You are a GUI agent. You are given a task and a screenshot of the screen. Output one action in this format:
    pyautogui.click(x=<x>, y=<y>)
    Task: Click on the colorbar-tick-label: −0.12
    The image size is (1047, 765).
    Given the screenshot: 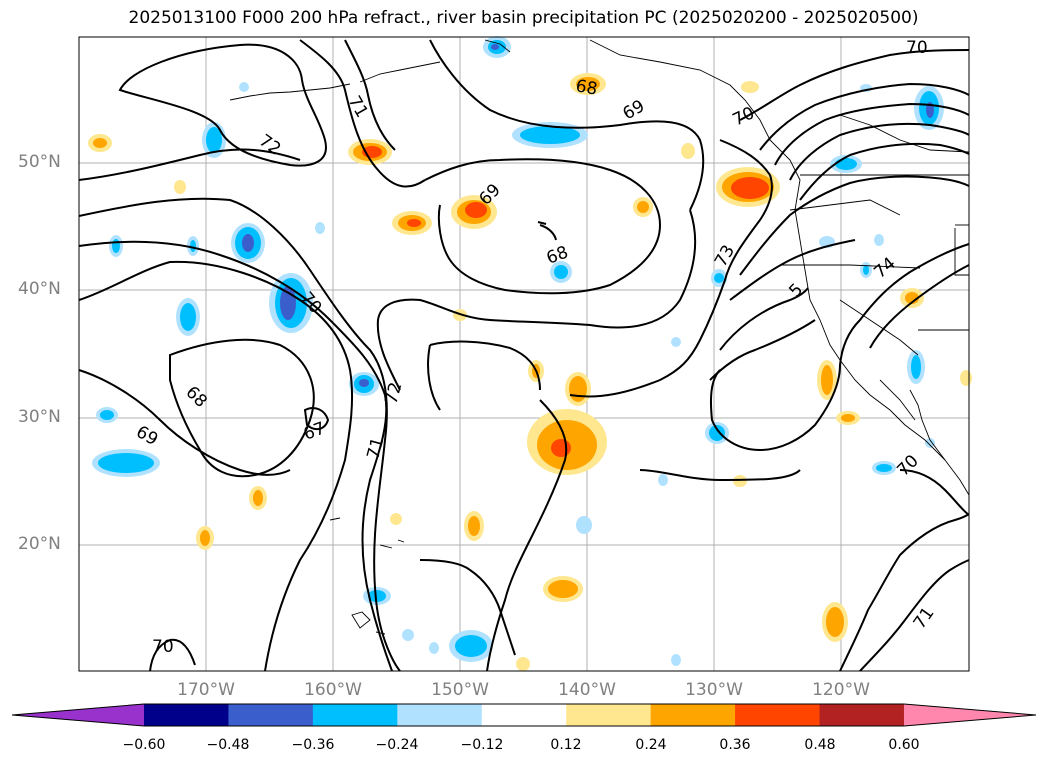 What is the action you would take?
    pyautogui.click(x=482, y=745)
    